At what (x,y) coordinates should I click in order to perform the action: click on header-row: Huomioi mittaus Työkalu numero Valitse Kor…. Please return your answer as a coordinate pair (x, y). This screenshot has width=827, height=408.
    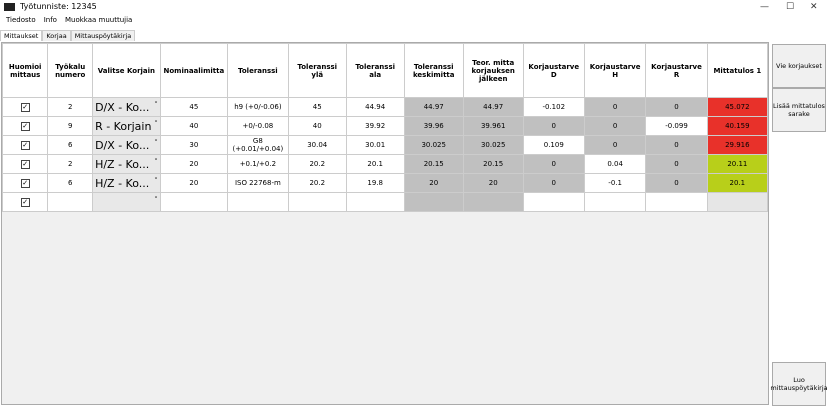
    Looking at the image, I should click on (385, 70).